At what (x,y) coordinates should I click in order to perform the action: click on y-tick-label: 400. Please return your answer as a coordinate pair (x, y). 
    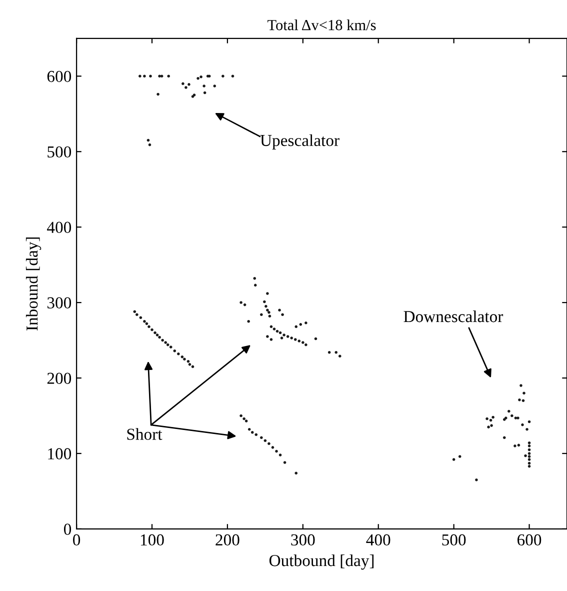
    Looking at the image, I should click on (59, 228).